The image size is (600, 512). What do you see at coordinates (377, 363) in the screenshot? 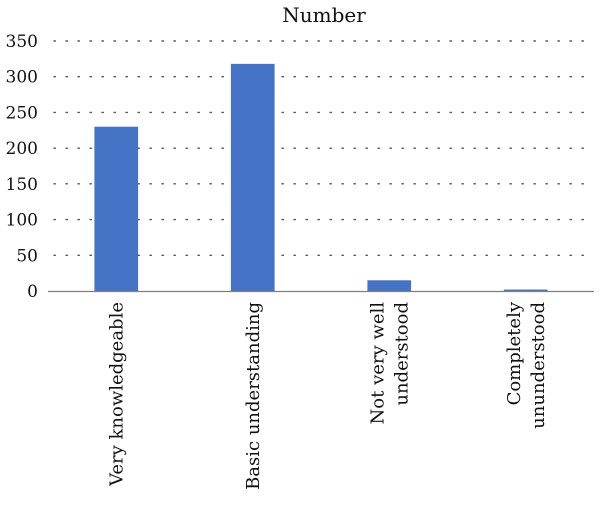
I see `x-category-label-line: Not very well` at bounding box center [377, 363].